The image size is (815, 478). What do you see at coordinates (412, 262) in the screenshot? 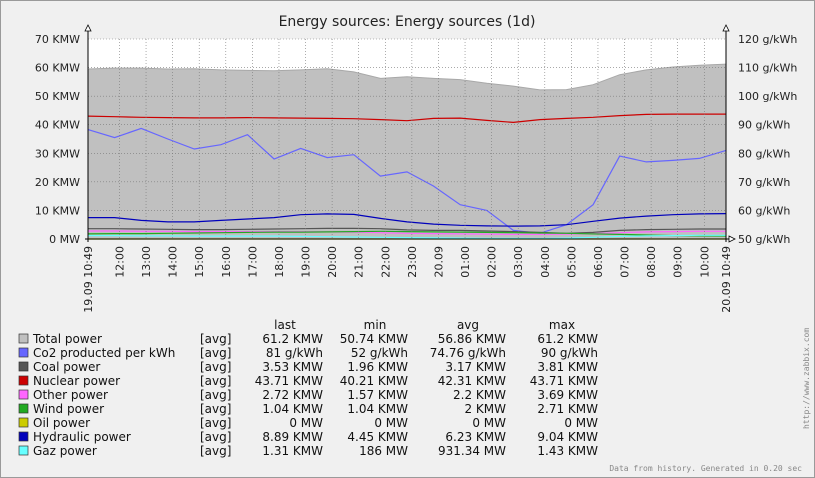
I see `x-tick-label: 23:00` at bounding box center [412, 262].